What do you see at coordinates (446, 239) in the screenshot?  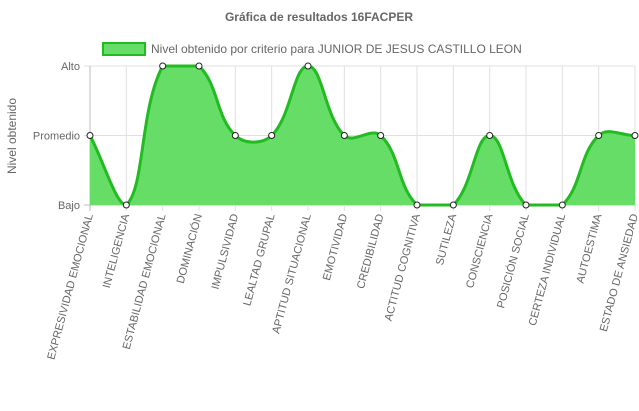 I see `x-tick-label: SUTILEZA` at bounding box center [446, 239].